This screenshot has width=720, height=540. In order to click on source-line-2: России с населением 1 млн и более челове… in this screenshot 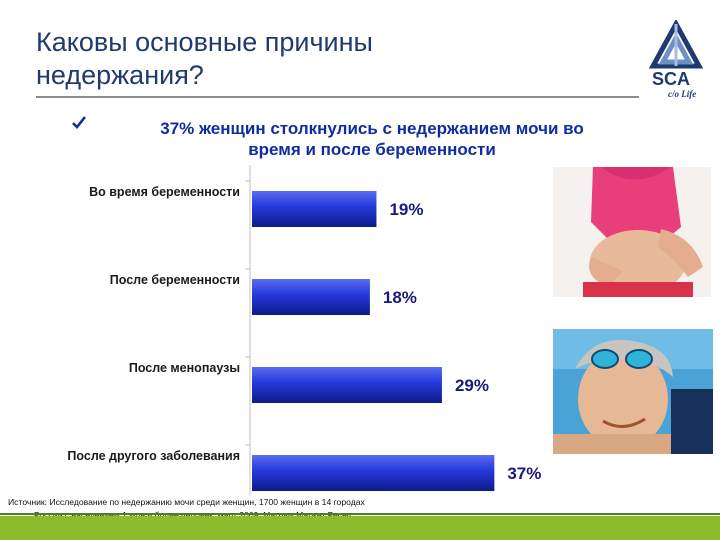, I will do `click(193, 515)`.